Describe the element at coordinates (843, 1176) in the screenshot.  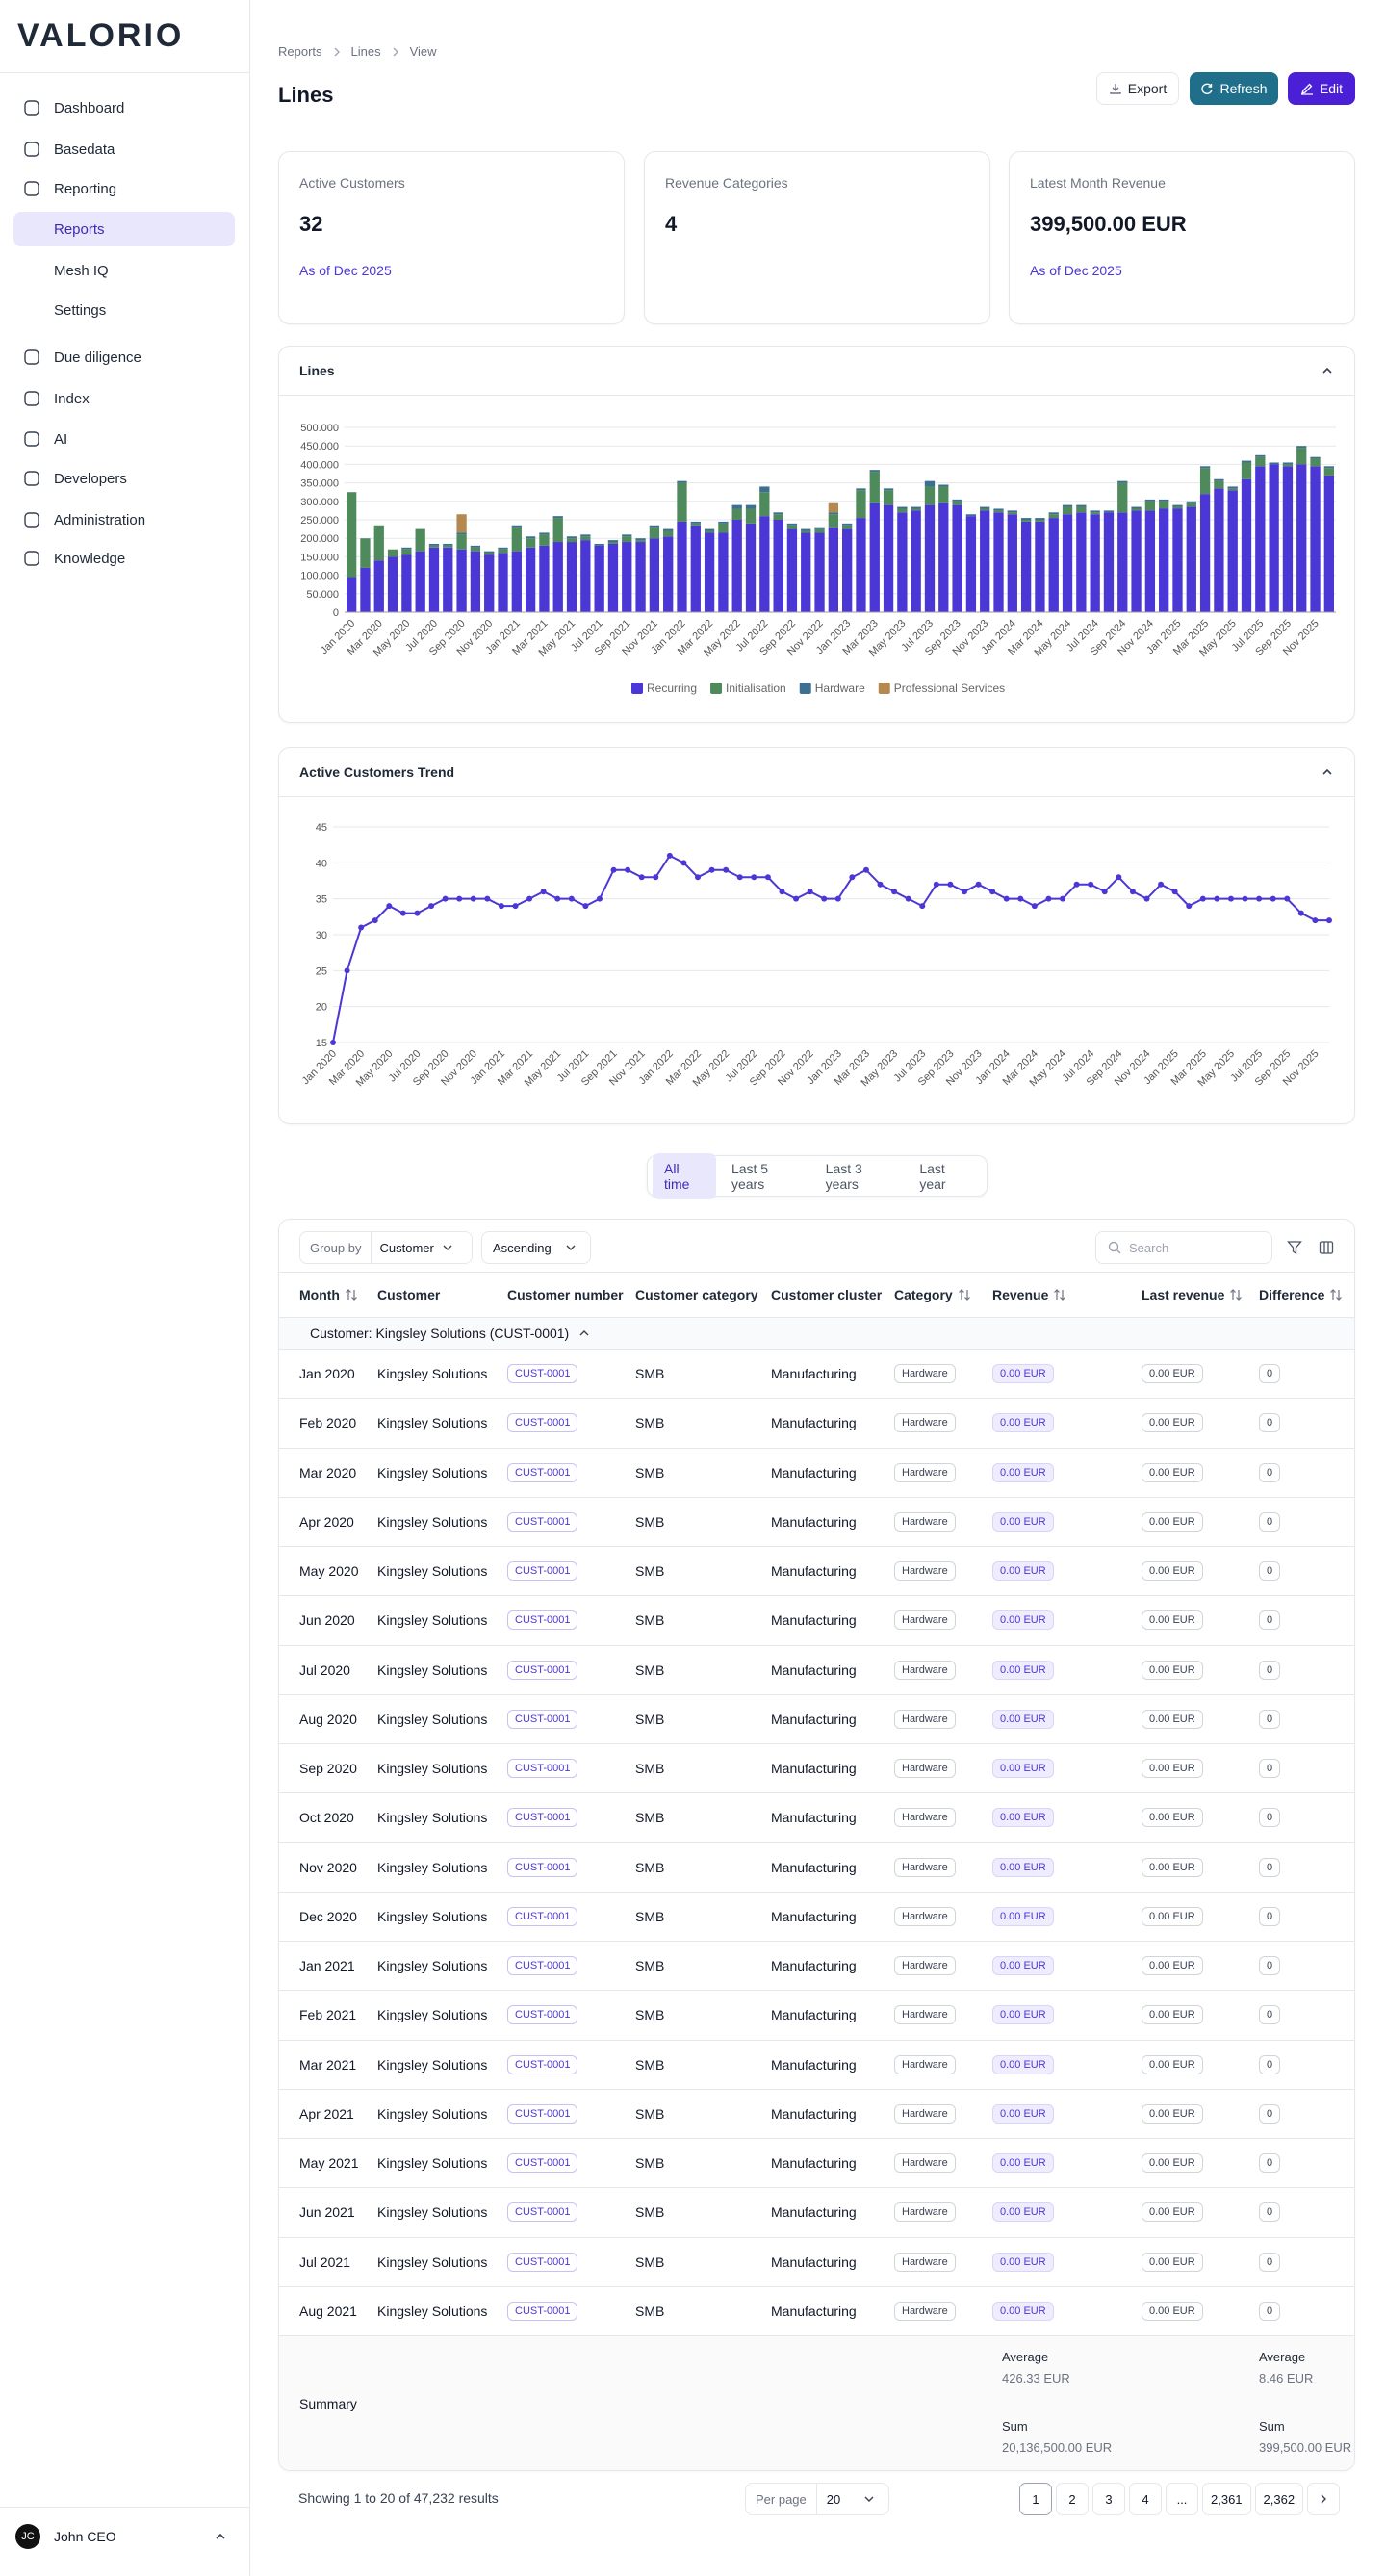
I see `time-tab: Last 3 years` at that location.